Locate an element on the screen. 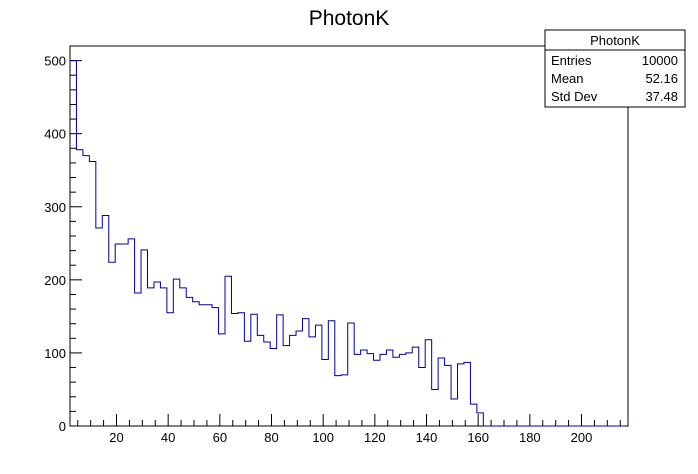  x-tick-label: 20 is located at coordinates (116, 437).